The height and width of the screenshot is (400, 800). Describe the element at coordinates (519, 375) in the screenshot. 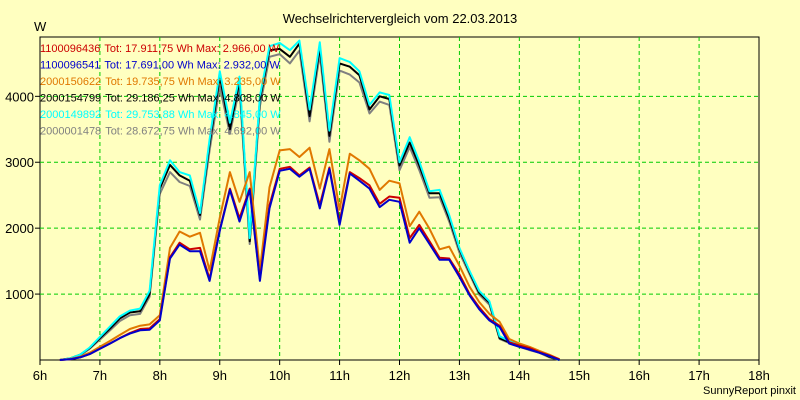

I see `x-tick-label: 14h` at that location.